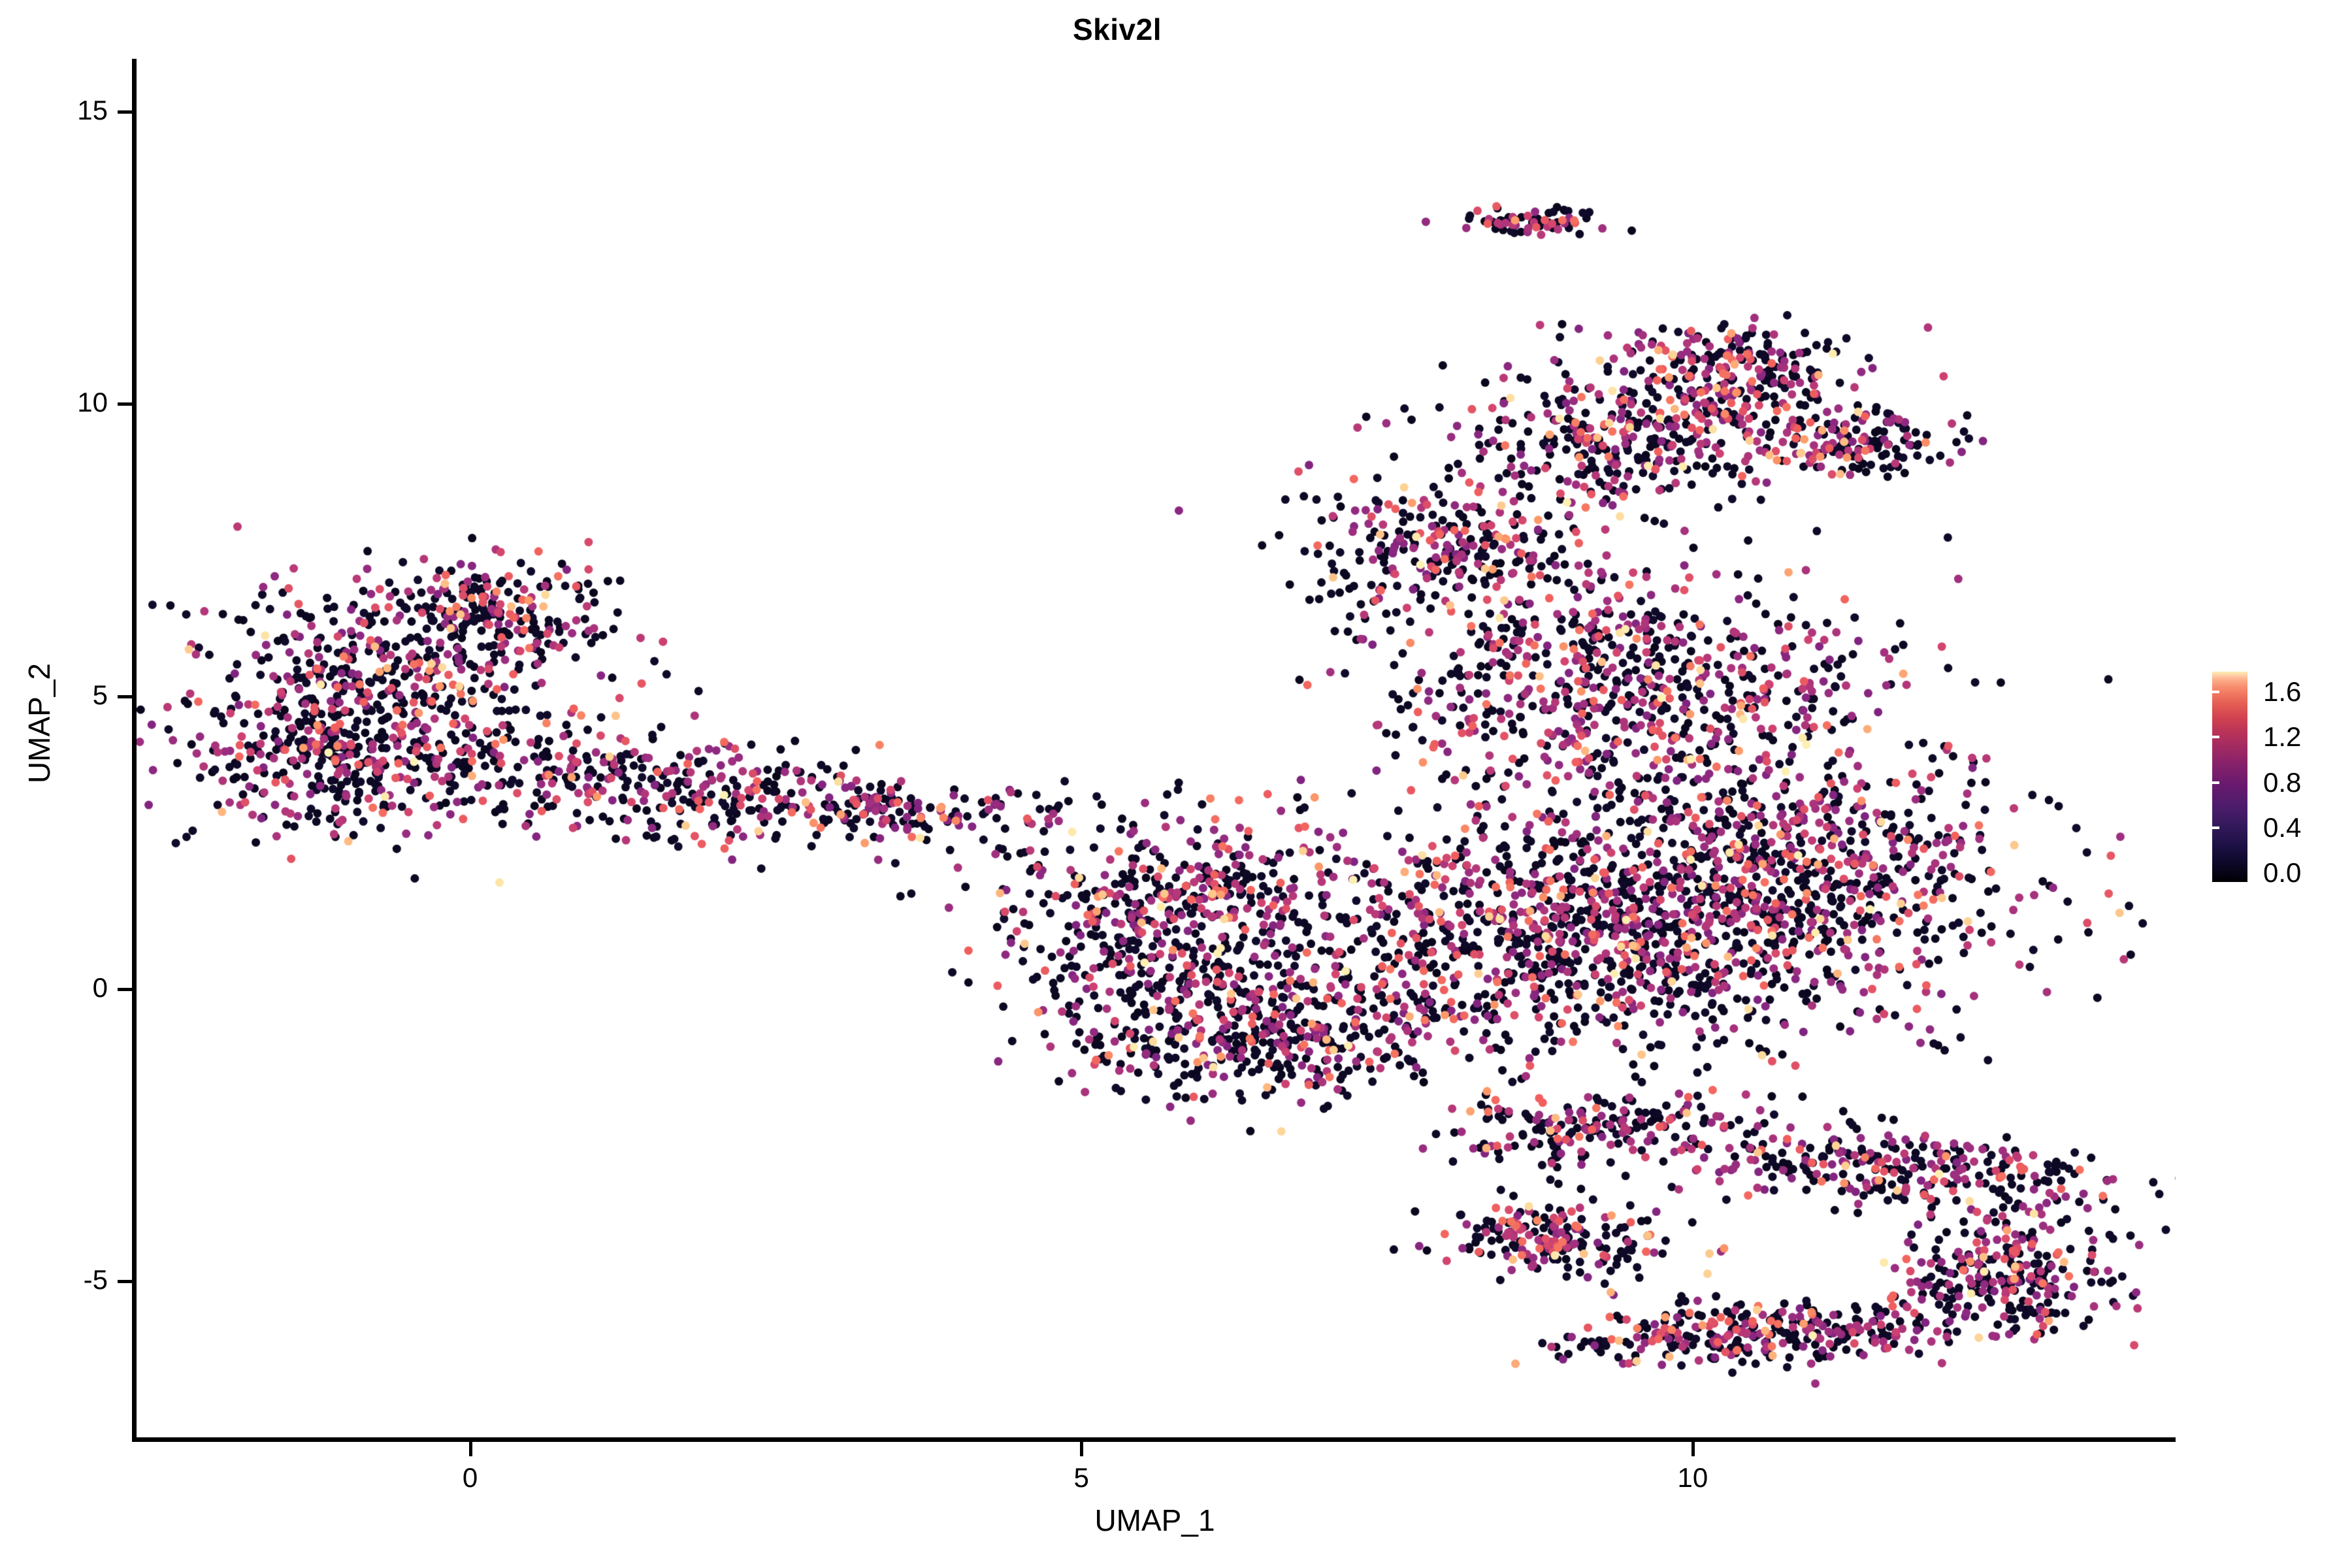 Image resolution: width=2352 pixels, height=1568 pixels. I want to click on colorbar-tick-label: 0.4, so click(2282, 827).